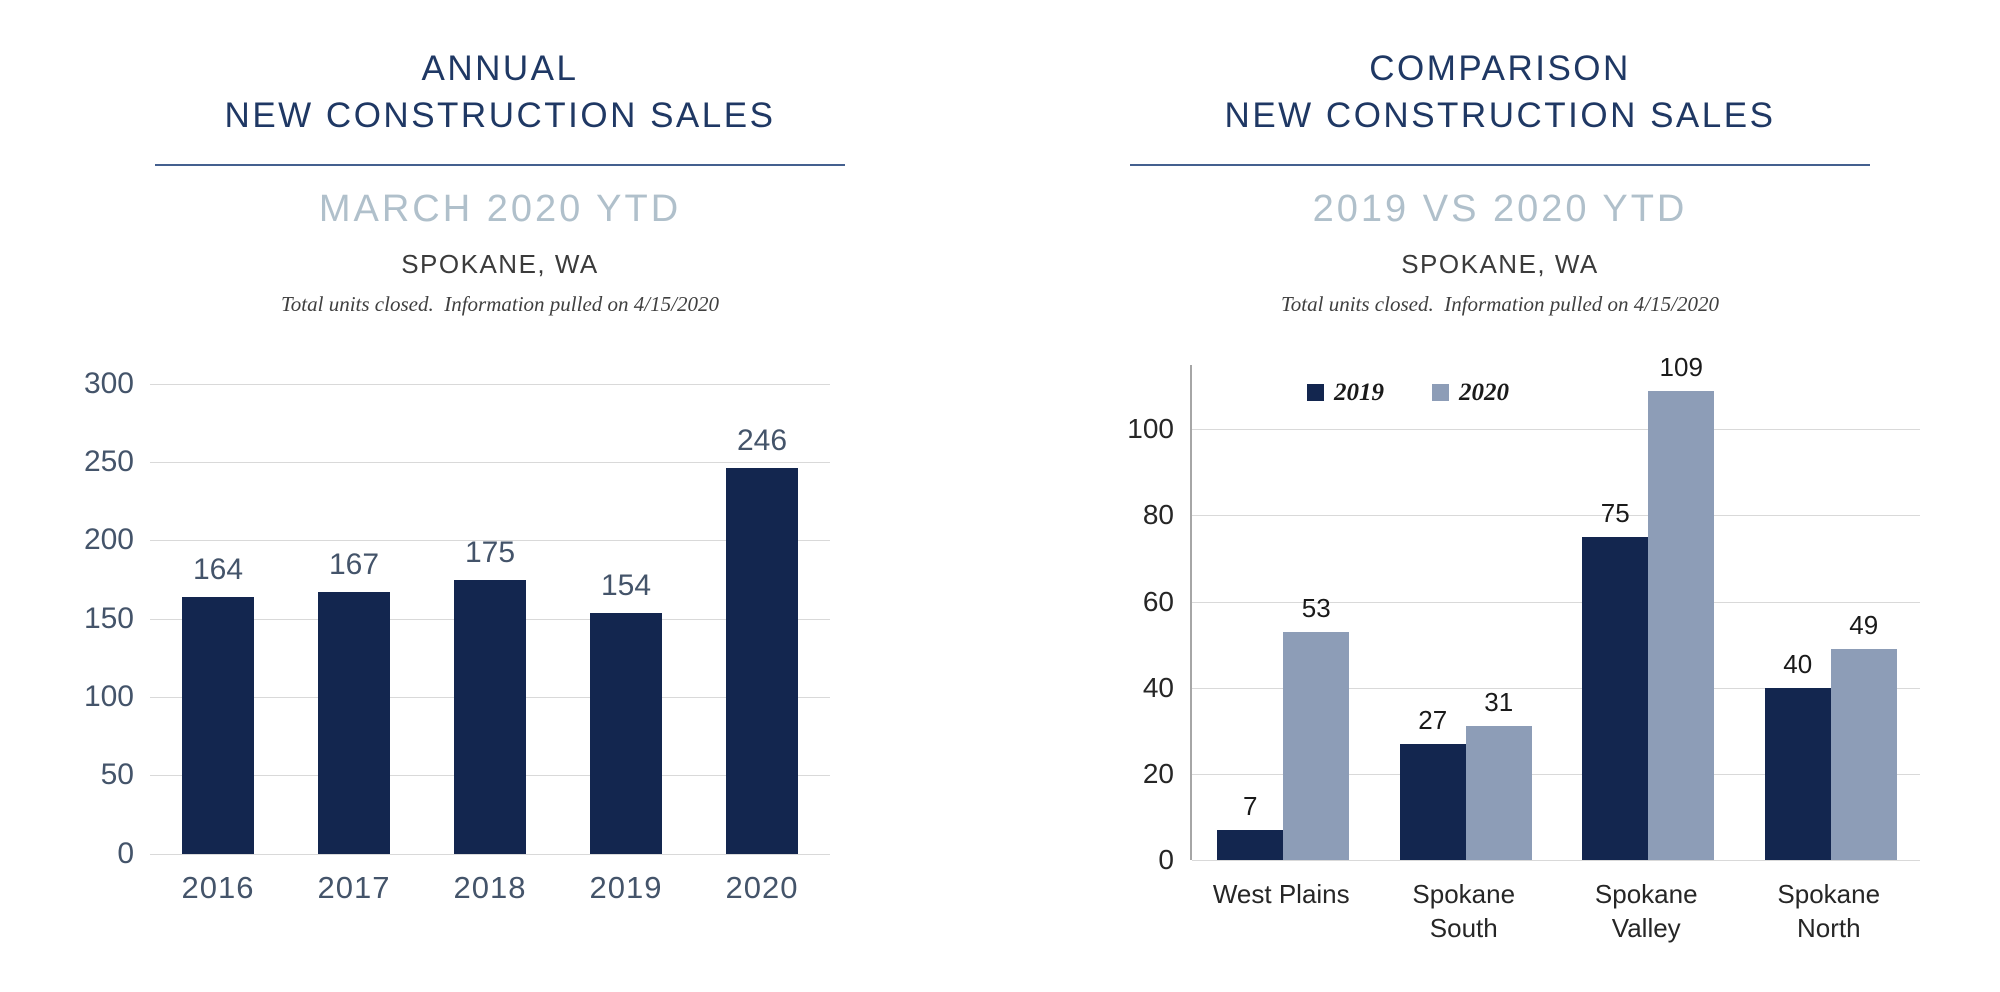 This screenshot has width=2000, height=992. Describe the element at coordinates (1798, 663) in the screenshot. I see `bar-value-label-2019-spokane-north: 40` at that location.